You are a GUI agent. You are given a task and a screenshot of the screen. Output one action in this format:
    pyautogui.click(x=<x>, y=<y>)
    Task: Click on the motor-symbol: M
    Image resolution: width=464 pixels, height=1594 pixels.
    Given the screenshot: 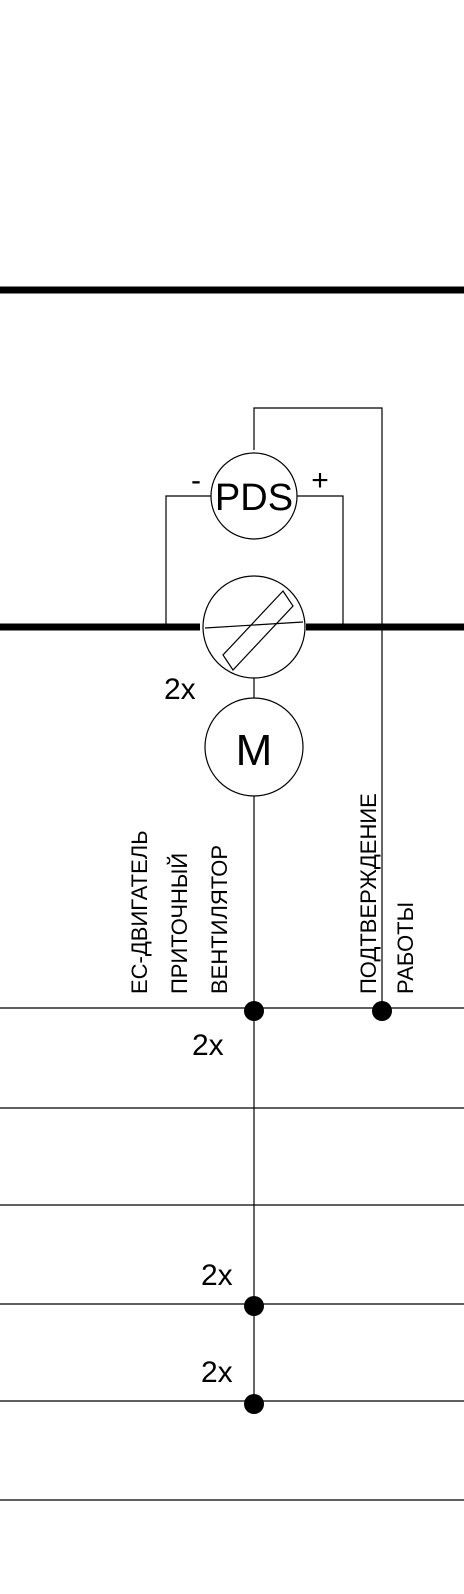 What is the action you would take?
    pyautogui.click(x=254, y=747)
    